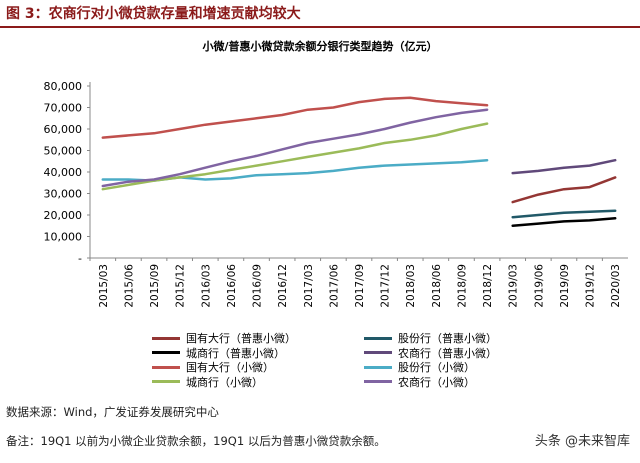 The width and height of the screenshot is (640, 463). I want to click on x-tick-label: 2016/09, so click(258, 286).